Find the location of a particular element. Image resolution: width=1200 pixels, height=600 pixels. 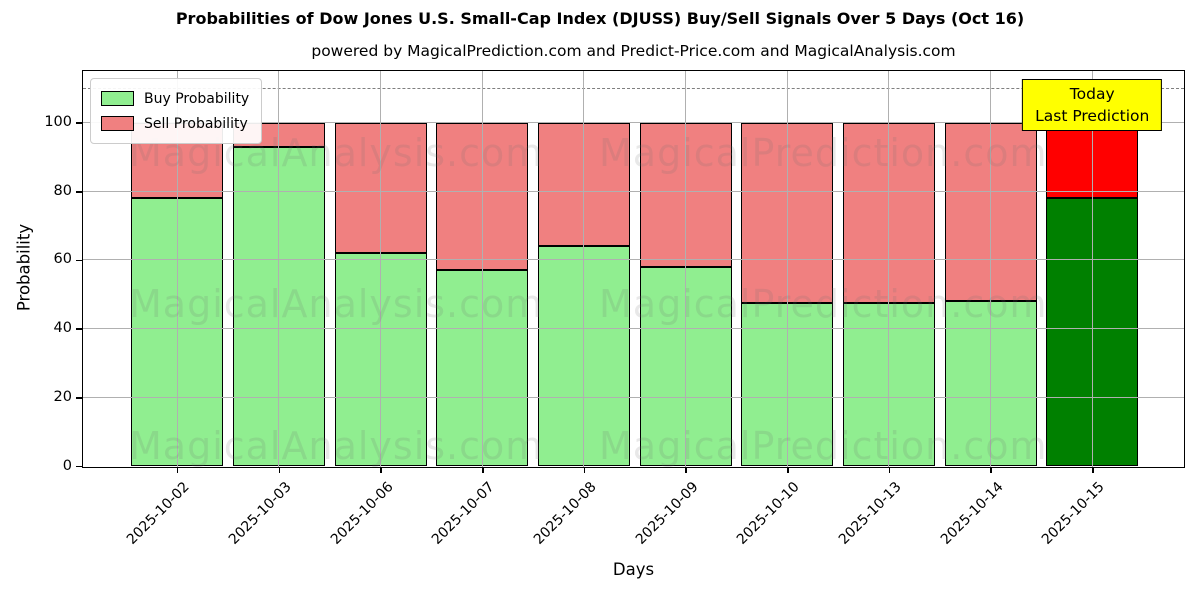

annotation-line-2: Last Prediction is located at coordinates (1092, 116).